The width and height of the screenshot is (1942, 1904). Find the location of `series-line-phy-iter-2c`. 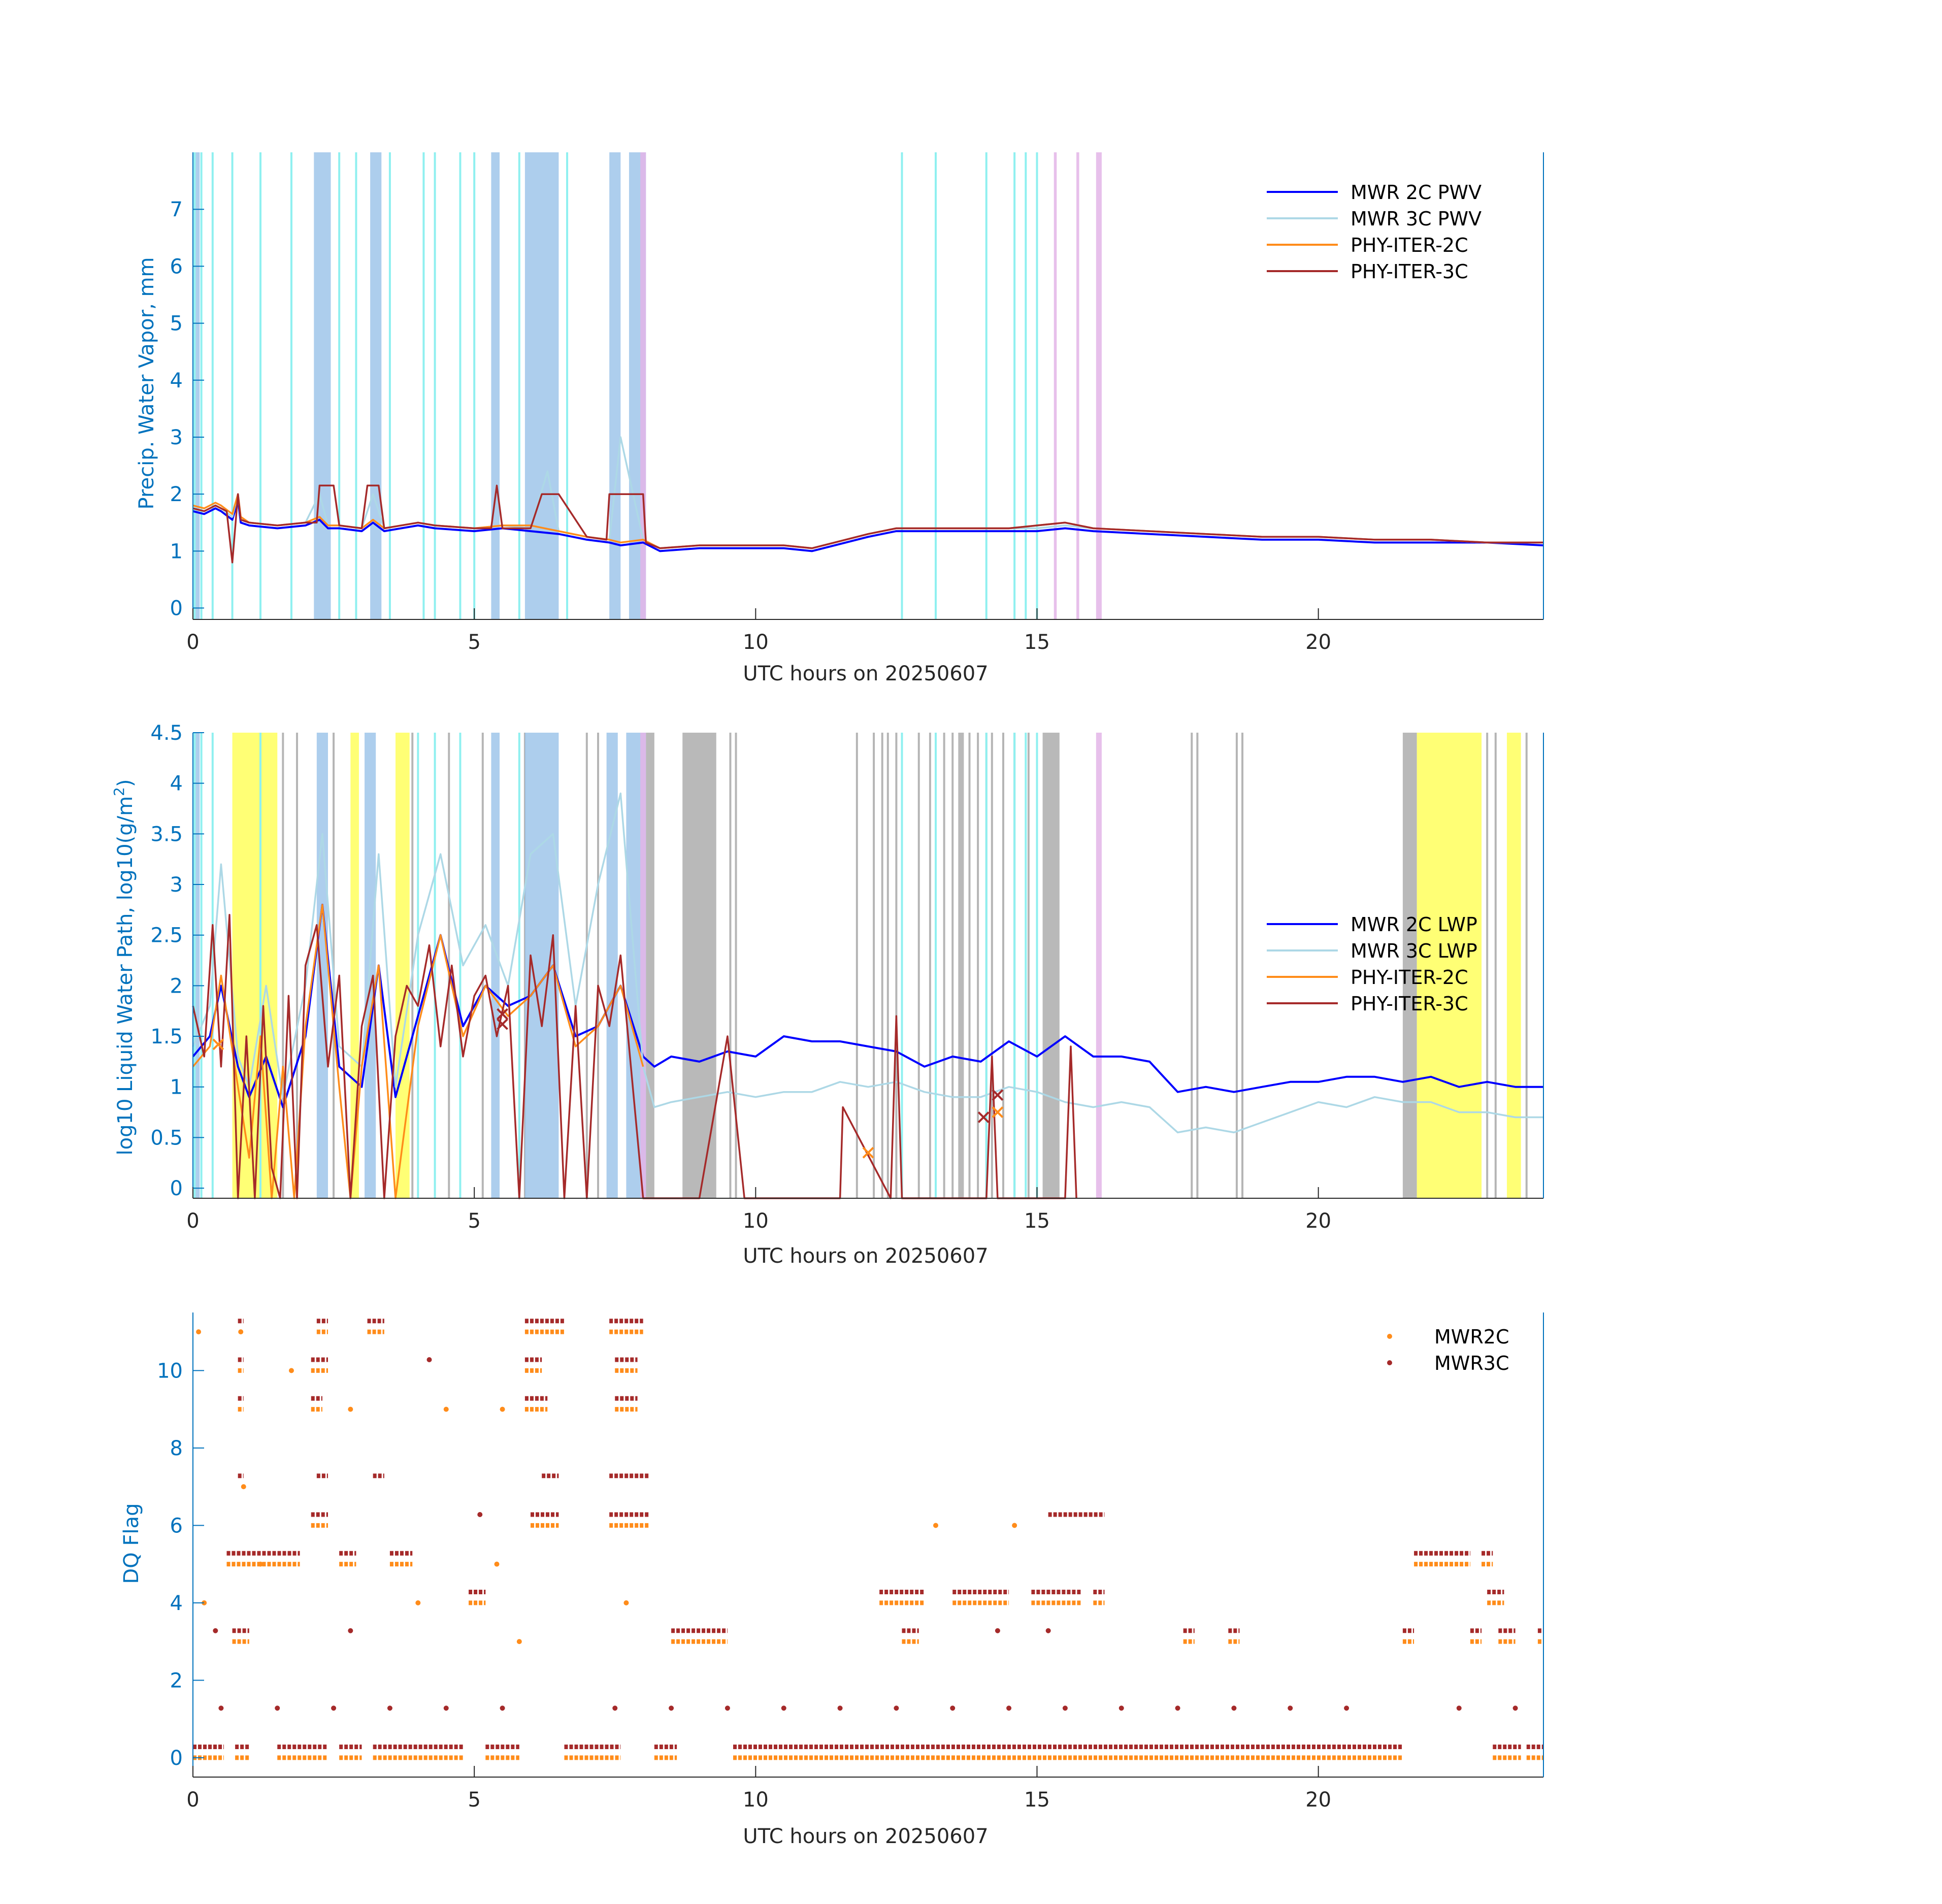

series-line-phy-iter-2c is located at coordinates (418, 1052).